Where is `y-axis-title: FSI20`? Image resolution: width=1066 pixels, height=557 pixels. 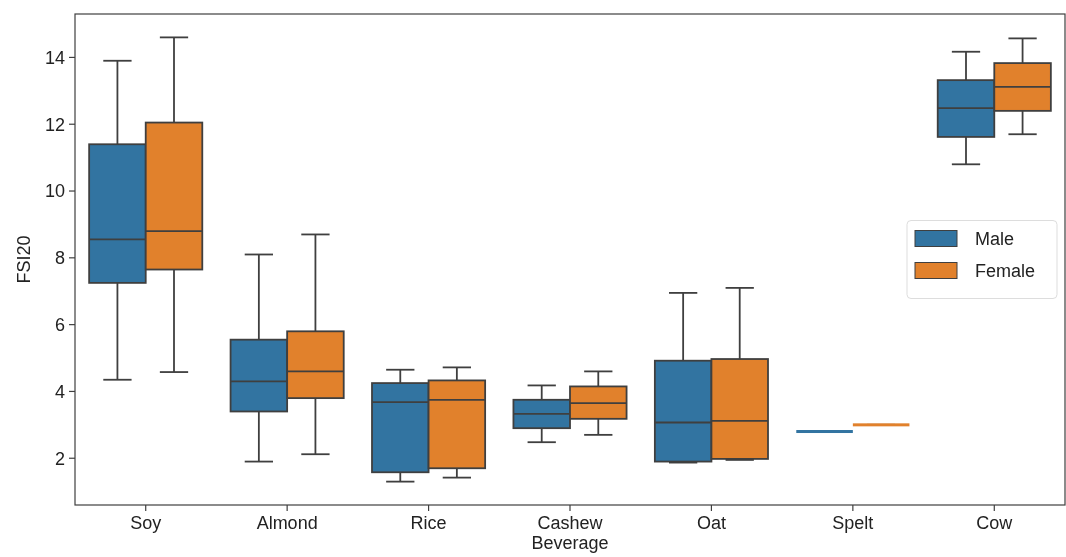
y-axis-title: FSI20 is located at coordinates (24, 259).